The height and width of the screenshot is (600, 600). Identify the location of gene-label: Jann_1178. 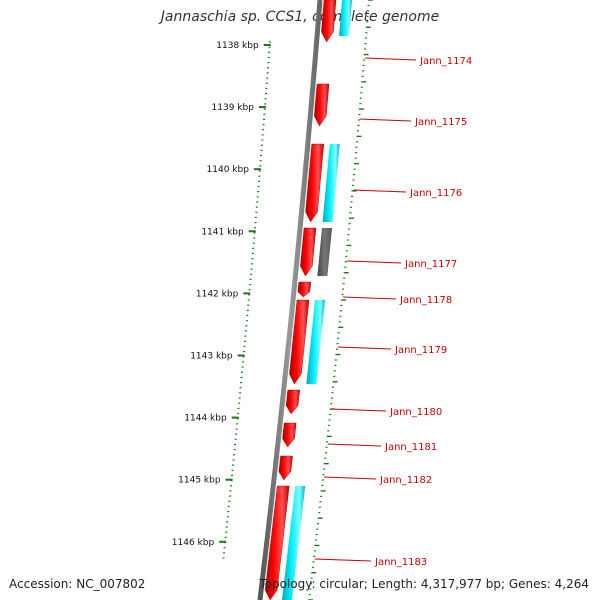
(425, 300).